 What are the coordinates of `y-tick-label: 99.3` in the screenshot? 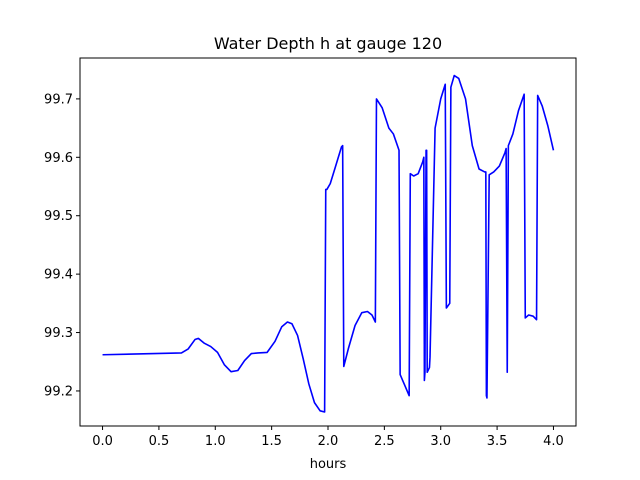 It's located at (58, 333).